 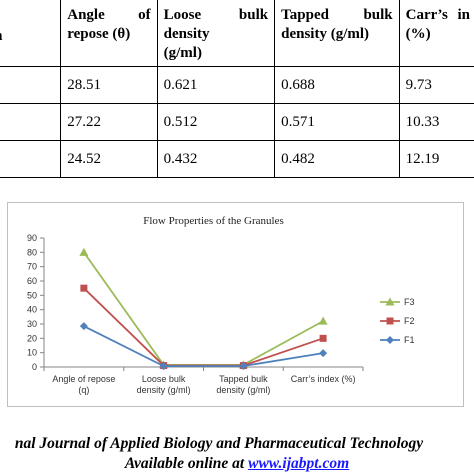 I want to click on journal-link: www.ijabpt.com, so click(x=299, y=463).